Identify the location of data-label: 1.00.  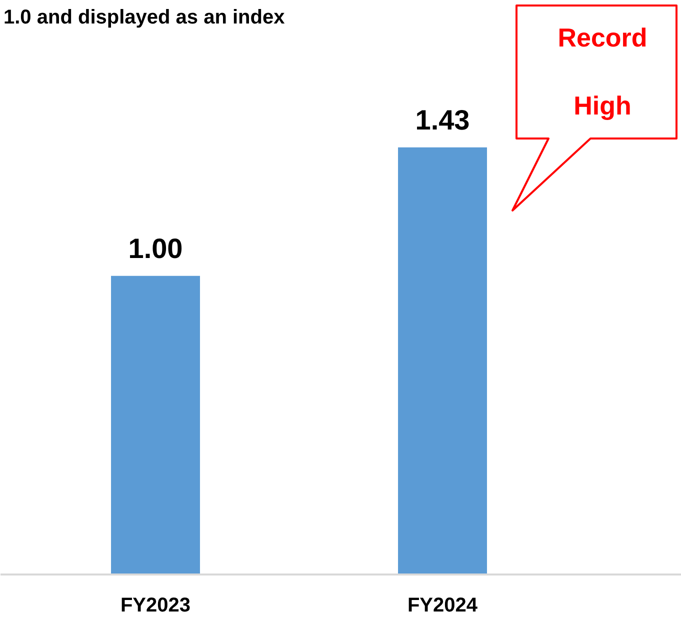
(155, 248).